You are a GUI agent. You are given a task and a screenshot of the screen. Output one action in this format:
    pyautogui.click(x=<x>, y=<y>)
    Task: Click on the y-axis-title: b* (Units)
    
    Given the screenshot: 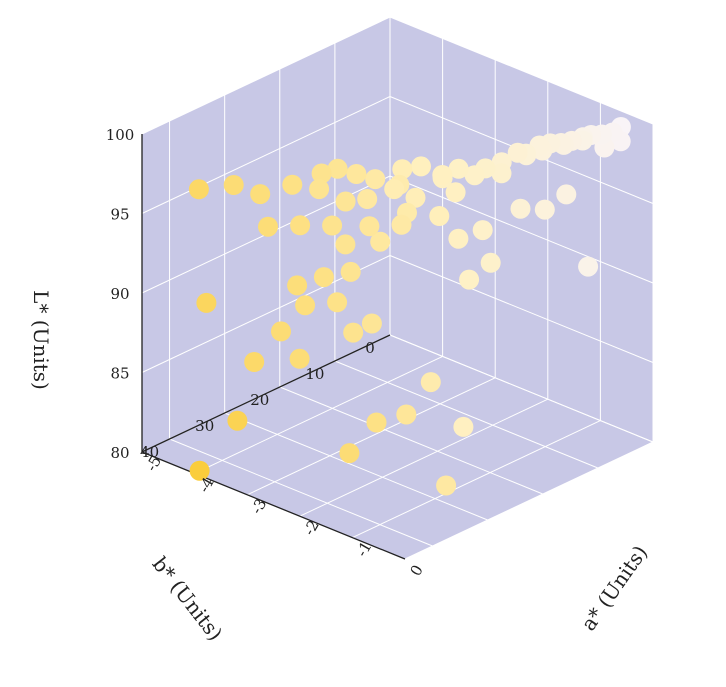 What is the action you would take?
    pyautogui.click(x=188, y=598)
    